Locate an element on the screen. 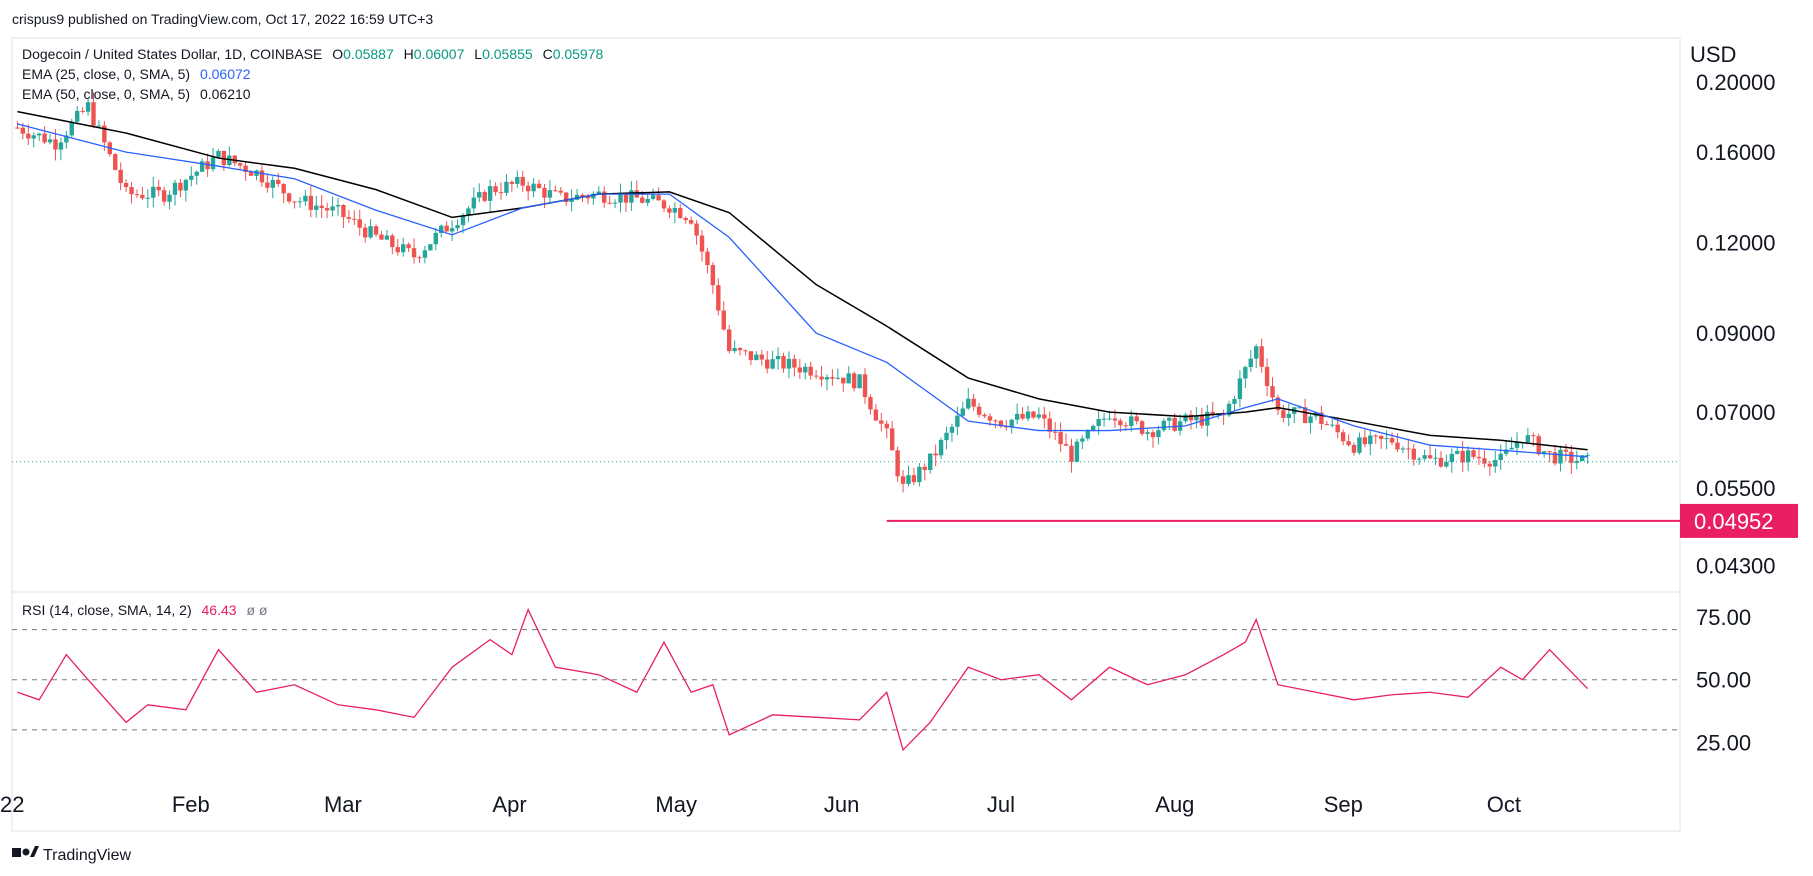  price-tick-label: 0.20000 is located at coordinates (1736, 82).